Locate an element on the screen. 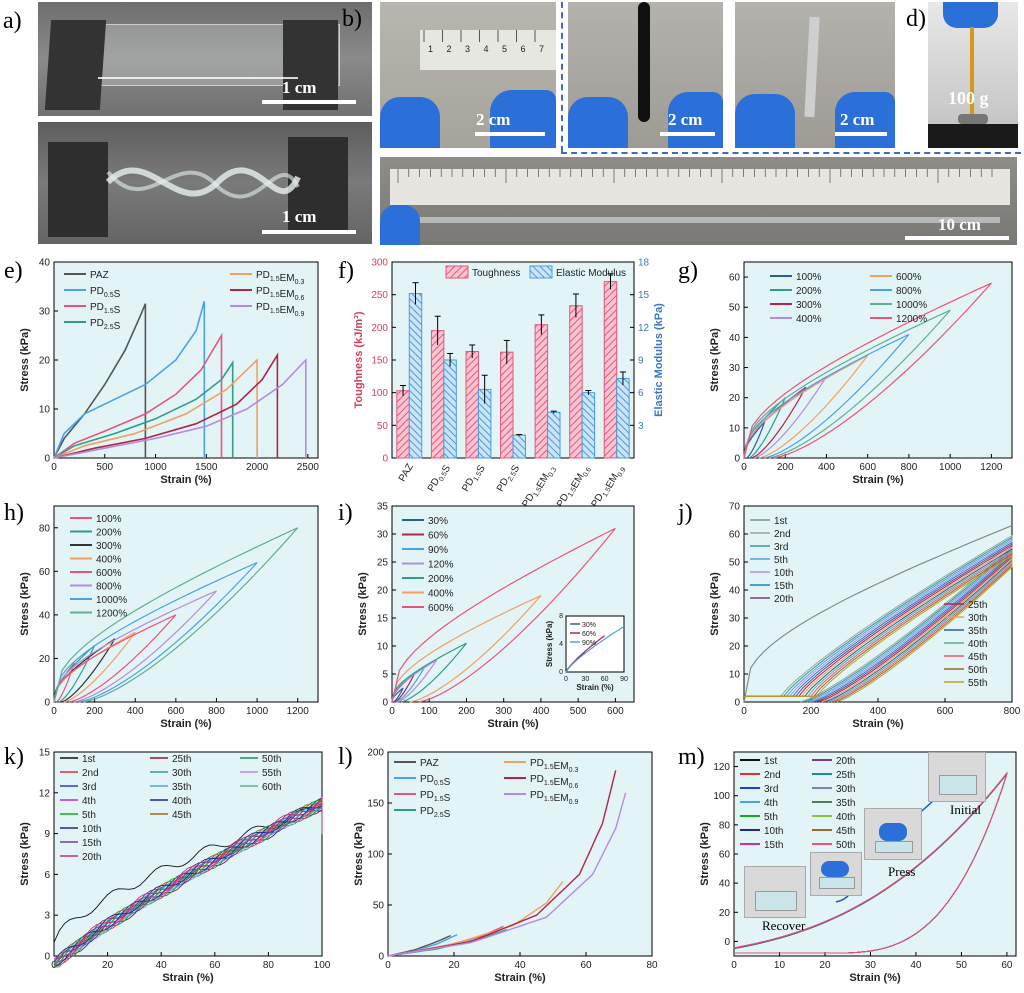  legend-swatch is located at coordinates (541, 272).